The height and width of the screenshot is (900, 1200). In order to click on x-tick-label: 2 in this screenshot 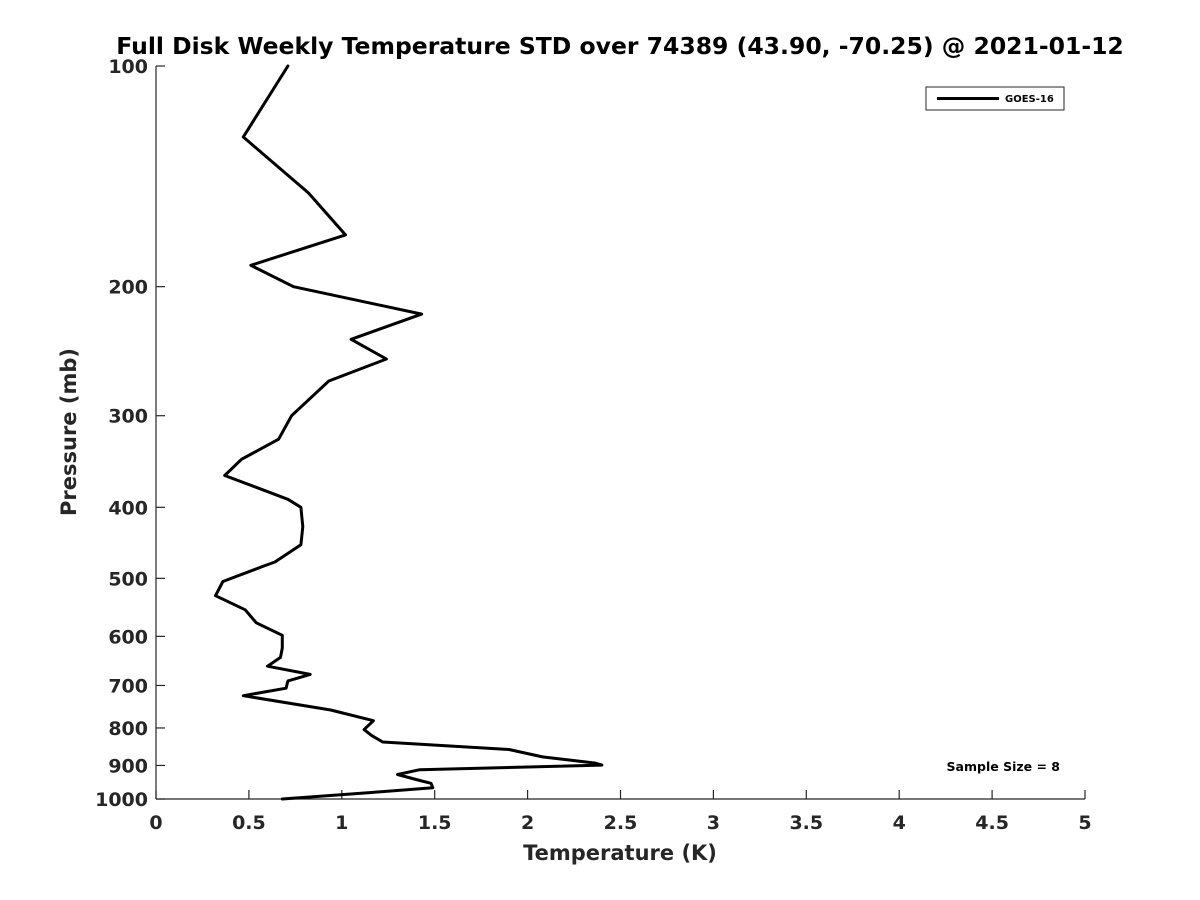, I will do `click(527, 823)`.